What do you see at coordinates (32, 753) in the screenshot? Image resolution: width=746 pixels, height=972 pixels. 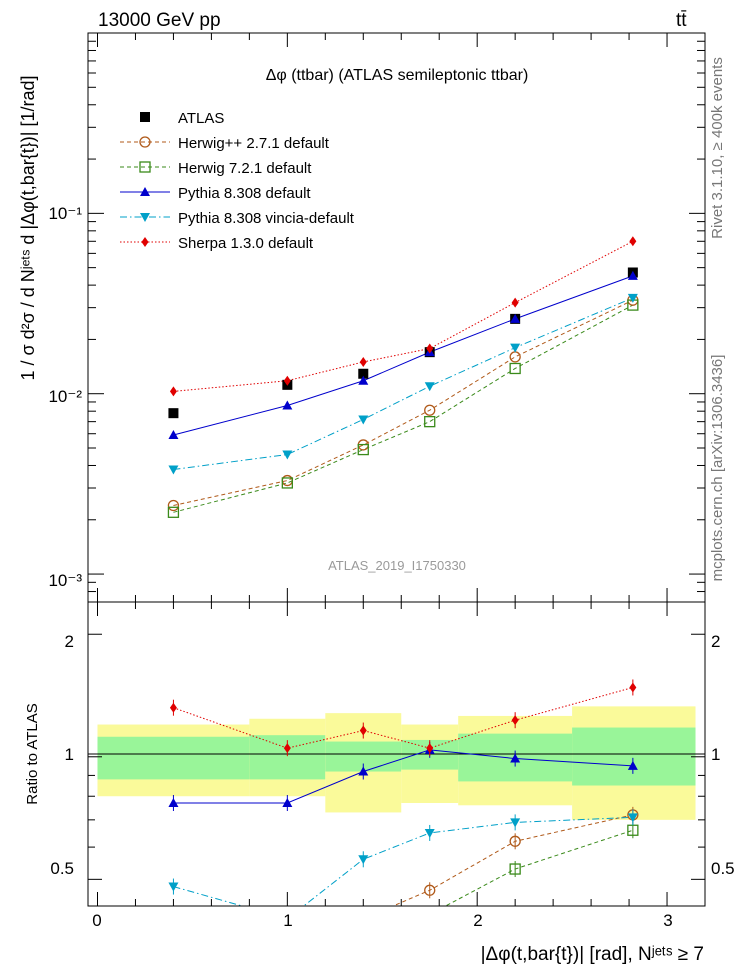 I see `ratio-axis-label: Ratio to ATLAS` at bounding box center [32, 753].